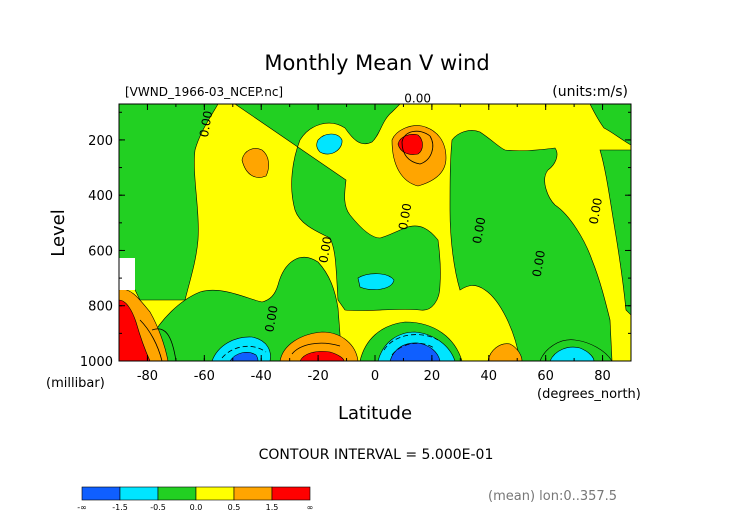 This screenshot has height=532, width=752. What do you see at coordinates (545, 376) in the screenshot?
I see `x-tick-label: 60` at bounding box center [545, 376].